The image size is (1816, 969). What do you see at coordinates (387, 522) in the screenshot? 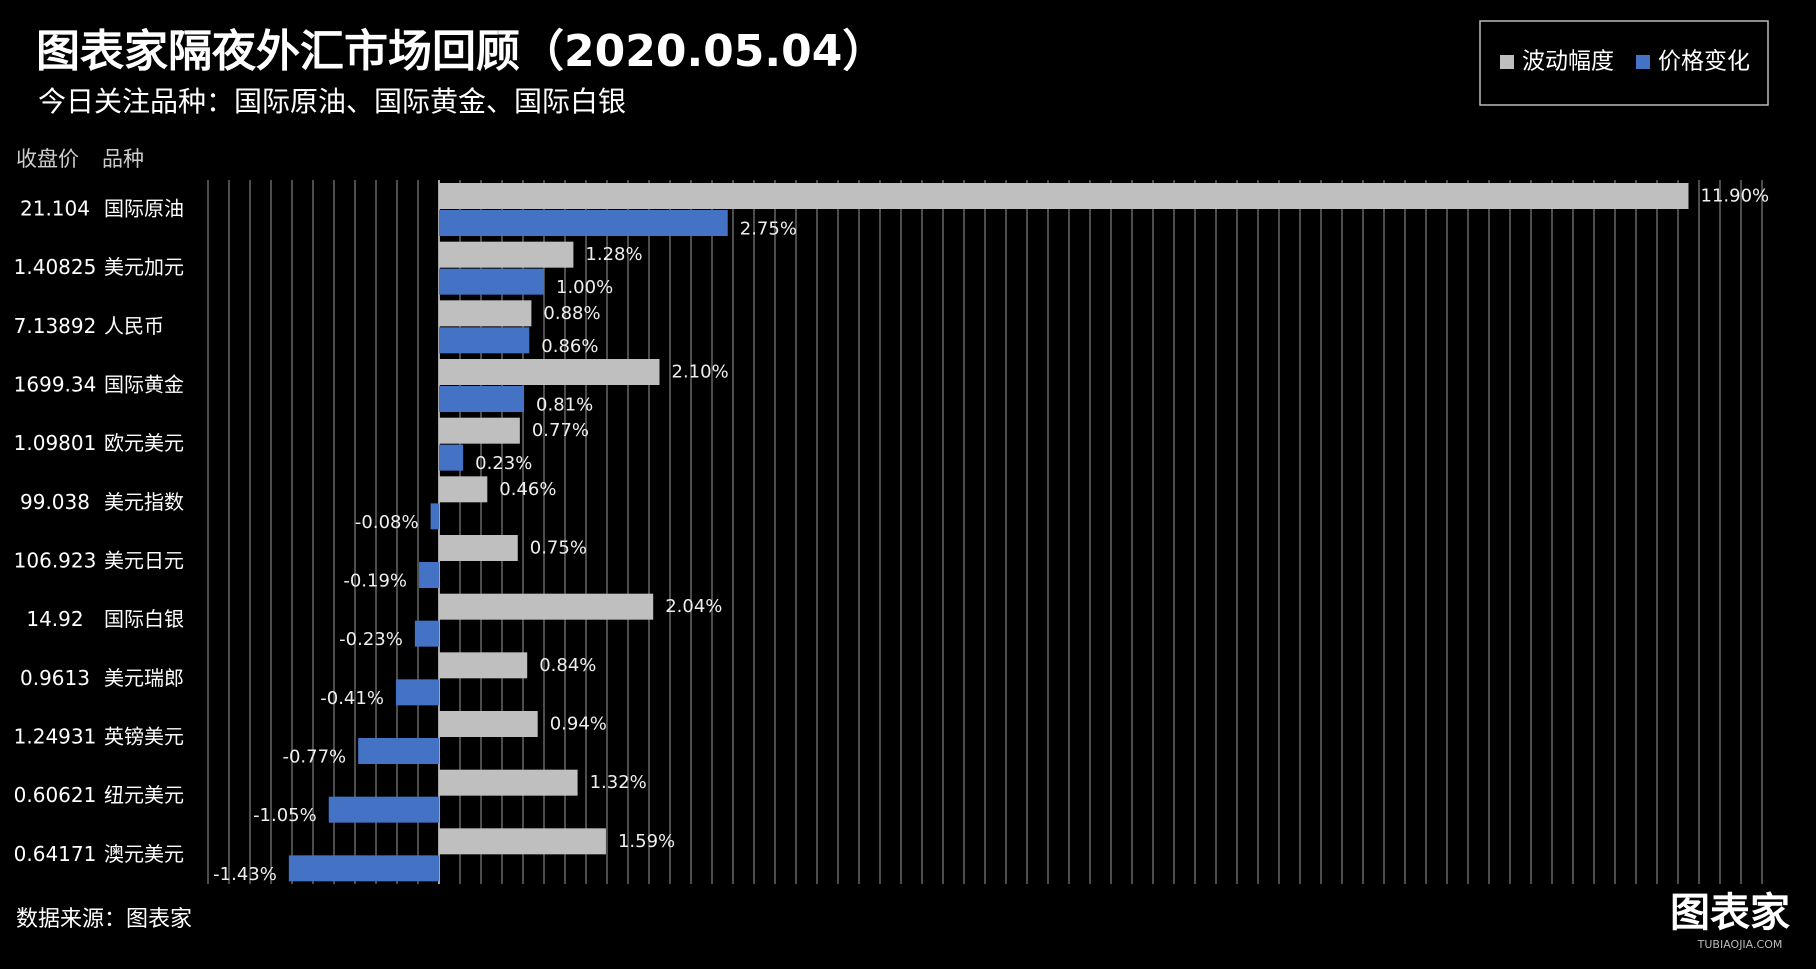
I see `data-label: -0.08%` at bounding box center [387, 522].